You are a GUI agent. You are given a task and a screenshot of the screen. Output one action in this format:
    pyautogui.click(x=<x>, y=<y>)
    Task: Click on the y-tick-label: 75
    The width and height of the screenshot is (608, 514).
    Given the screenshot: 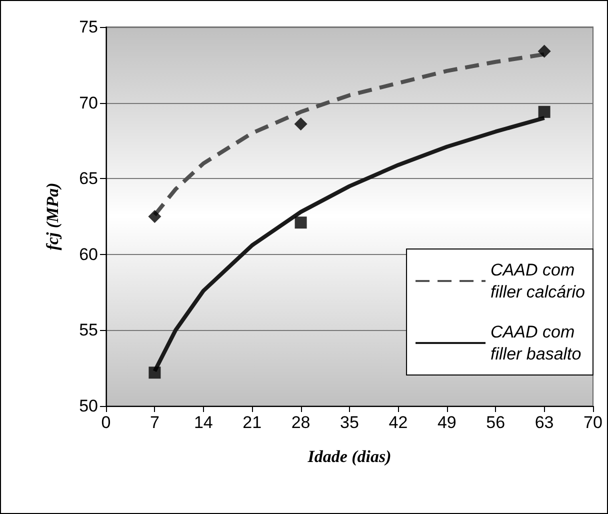 What is the action you would take?
    pyautogui.click(x=88, y=27)
    